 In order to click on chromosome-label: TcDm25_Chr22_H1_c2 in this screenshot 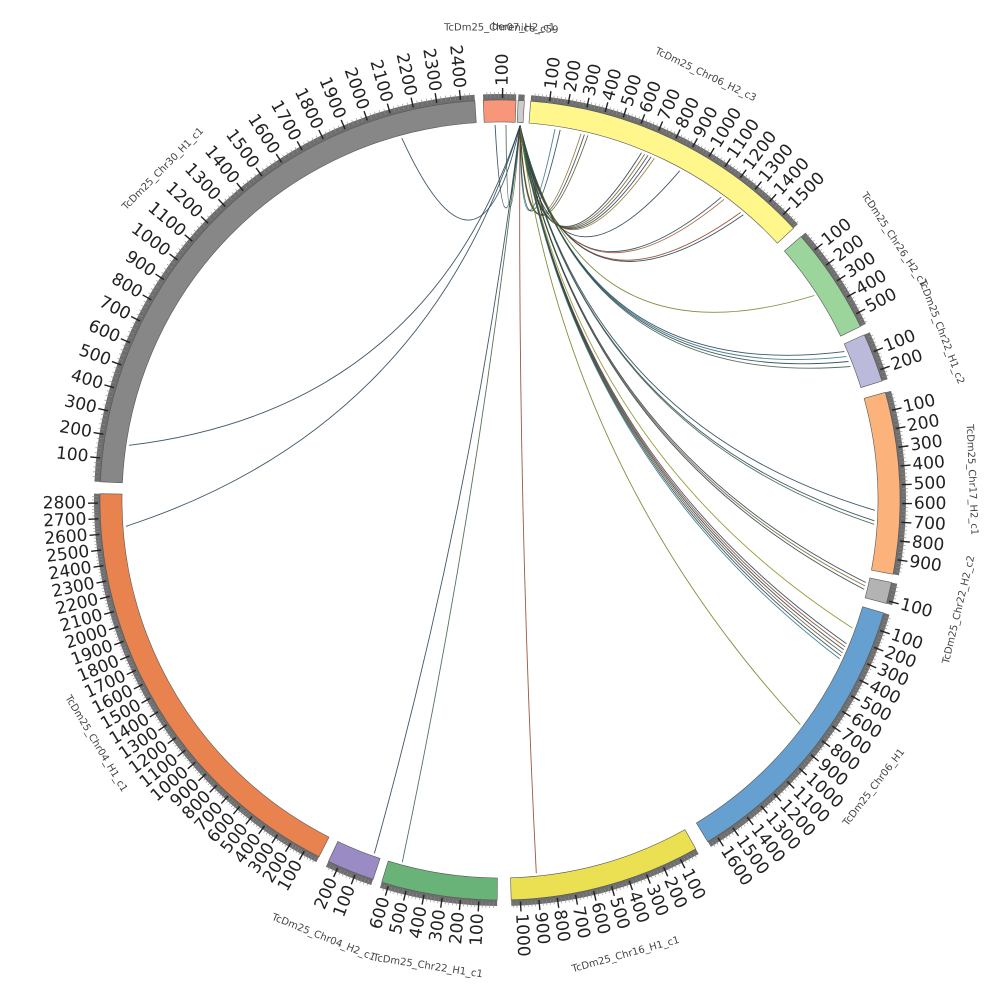, I will do `click(941, 331)`.